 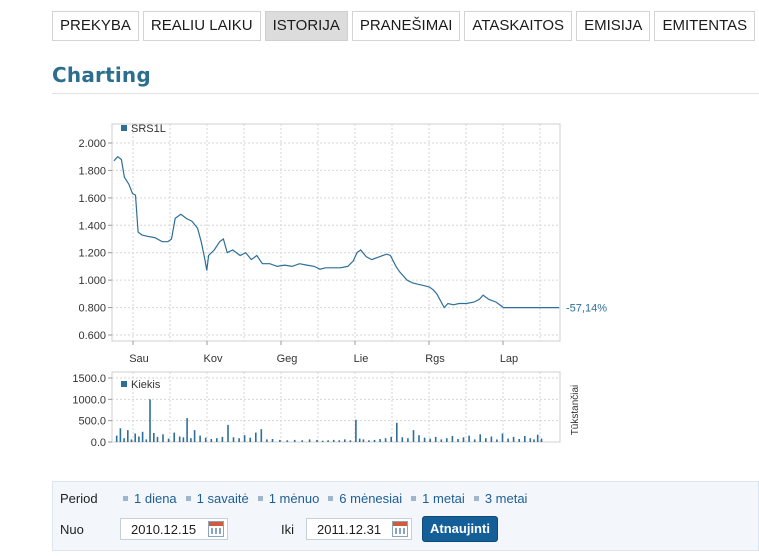 I want to click on x-tick-label: Geg, so click(x=287, y=359).